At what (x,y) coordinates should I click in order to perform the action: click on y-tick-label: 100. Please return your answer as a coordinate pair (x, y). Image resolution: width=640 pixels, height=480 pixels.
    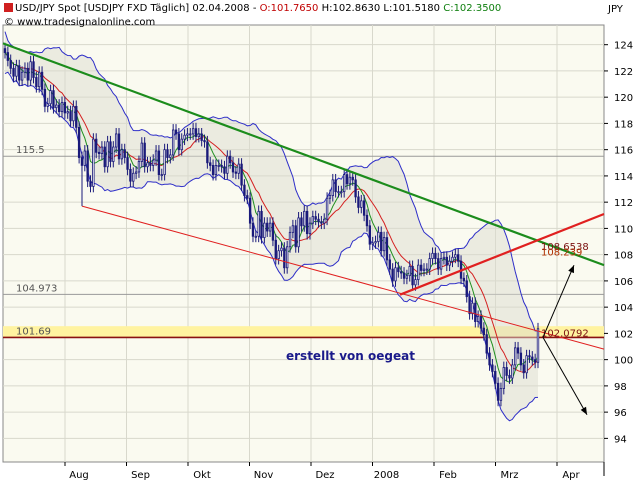
    Looking at the image, I should click on (623, 361).